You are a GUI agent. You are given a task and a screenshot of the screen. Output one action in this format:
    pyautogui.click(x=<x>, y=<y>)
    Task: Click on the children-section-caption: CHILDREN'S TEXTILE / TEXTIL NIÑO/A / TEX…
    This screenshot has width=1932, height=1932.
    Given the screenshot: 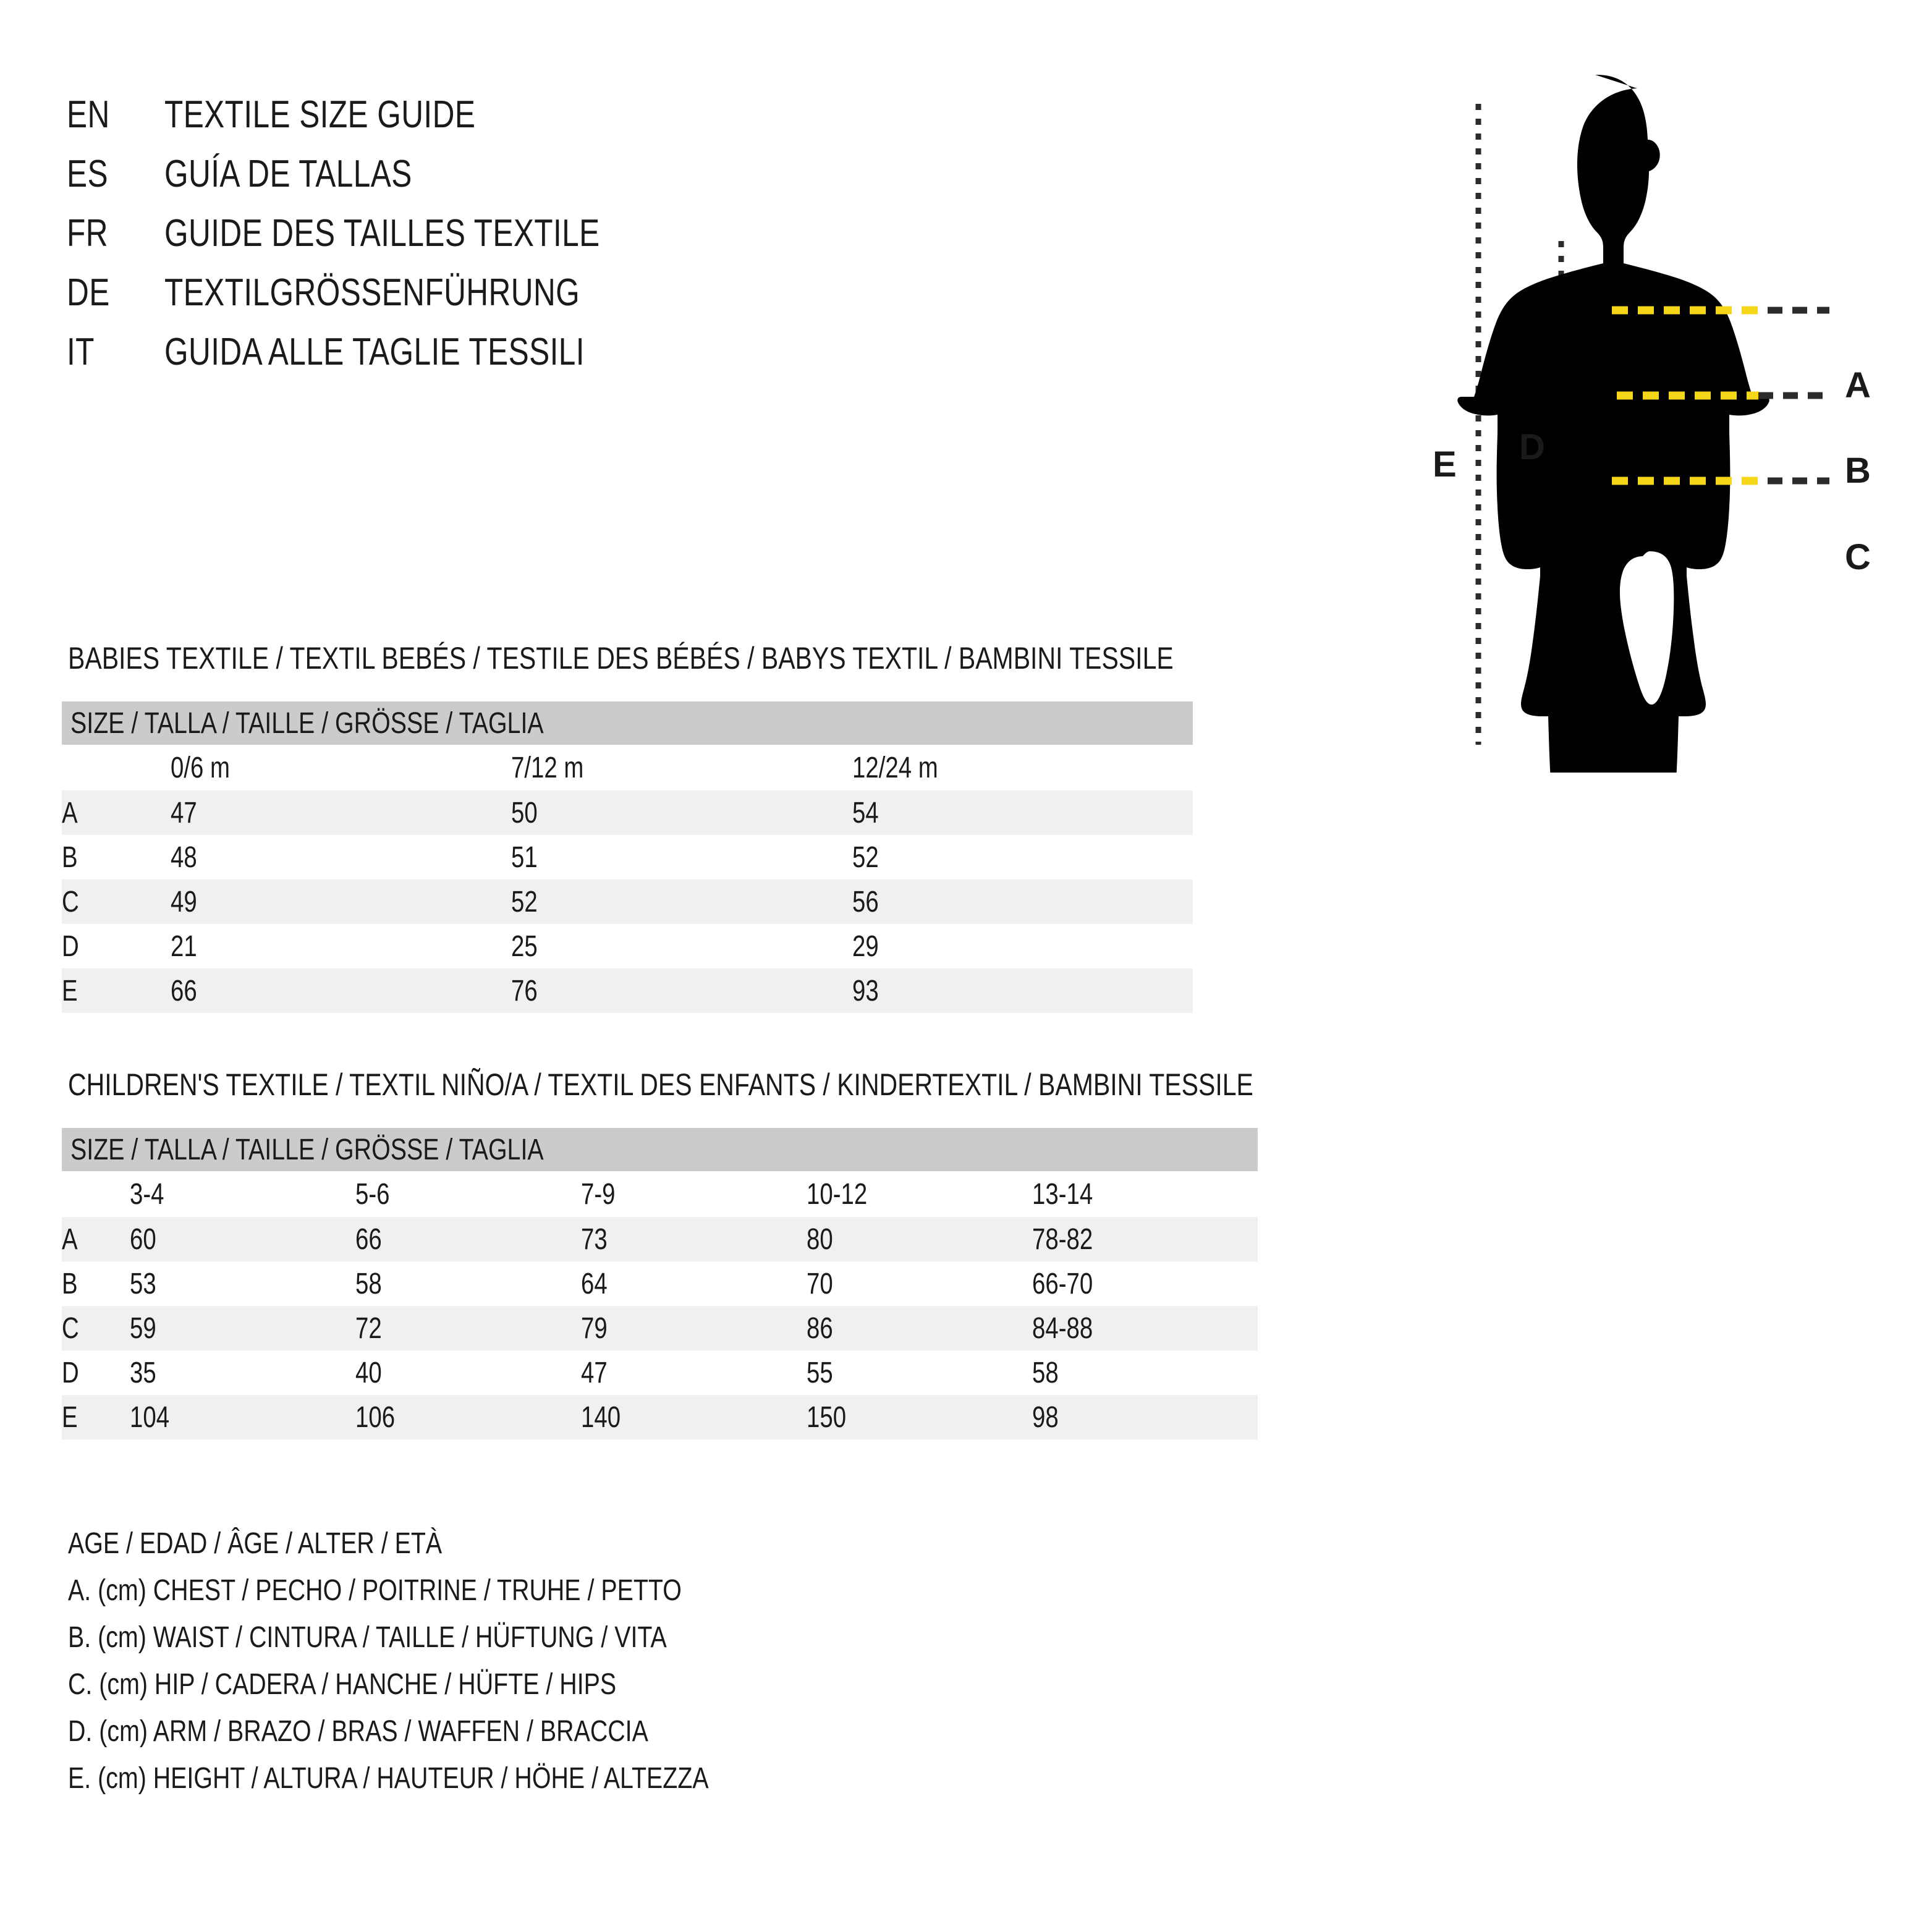 What is the action you would take?
    pyautogui.click(x=660, y=1084)
    